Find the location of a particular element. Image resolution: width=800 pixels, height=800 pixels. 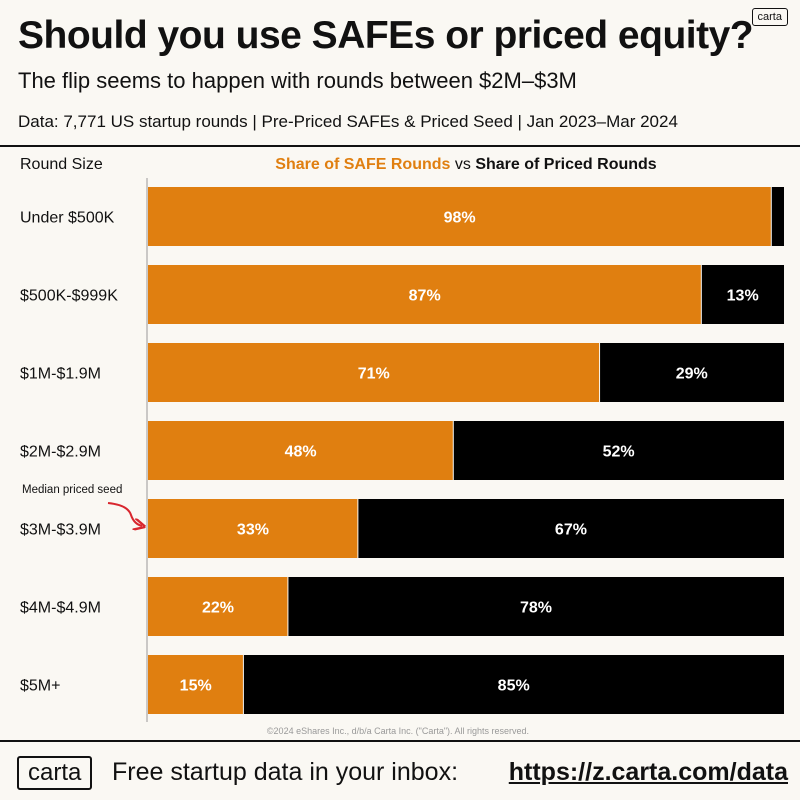

data-label-safe: 71% is located at coordinates (374, 374).